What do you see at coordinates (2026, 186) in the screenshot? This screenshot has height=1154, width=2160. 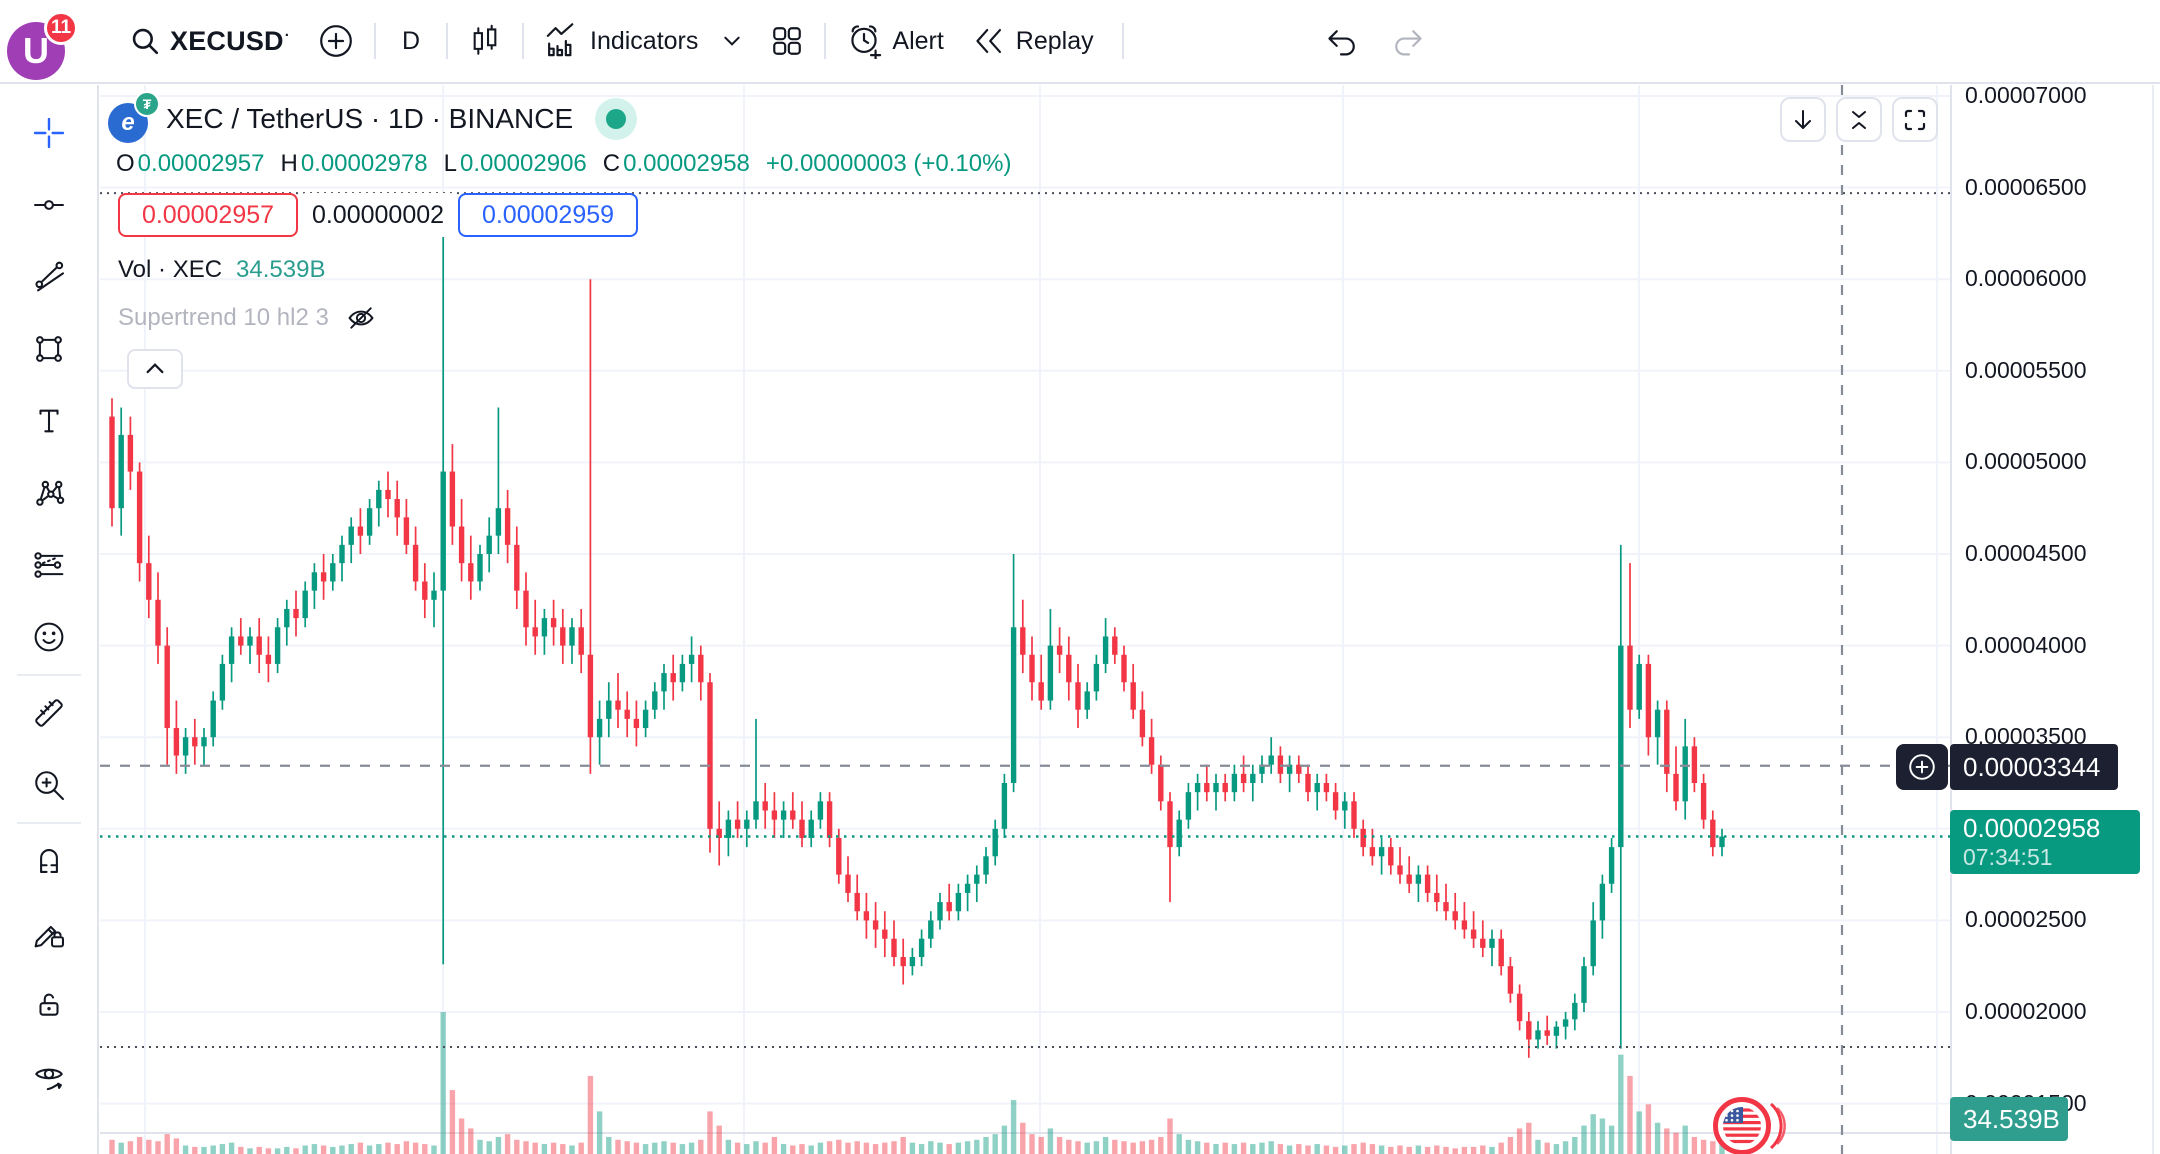 I see `price-tick-label: 0.00006500` at bounding box center [2026, 186].